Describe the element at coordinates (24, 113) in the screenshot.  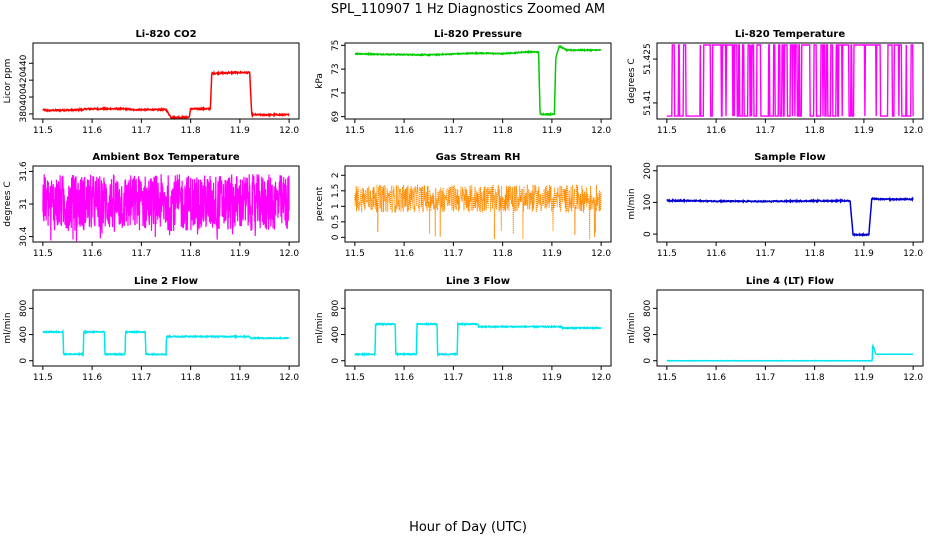
I see `y-tick-label: 380` at that location.